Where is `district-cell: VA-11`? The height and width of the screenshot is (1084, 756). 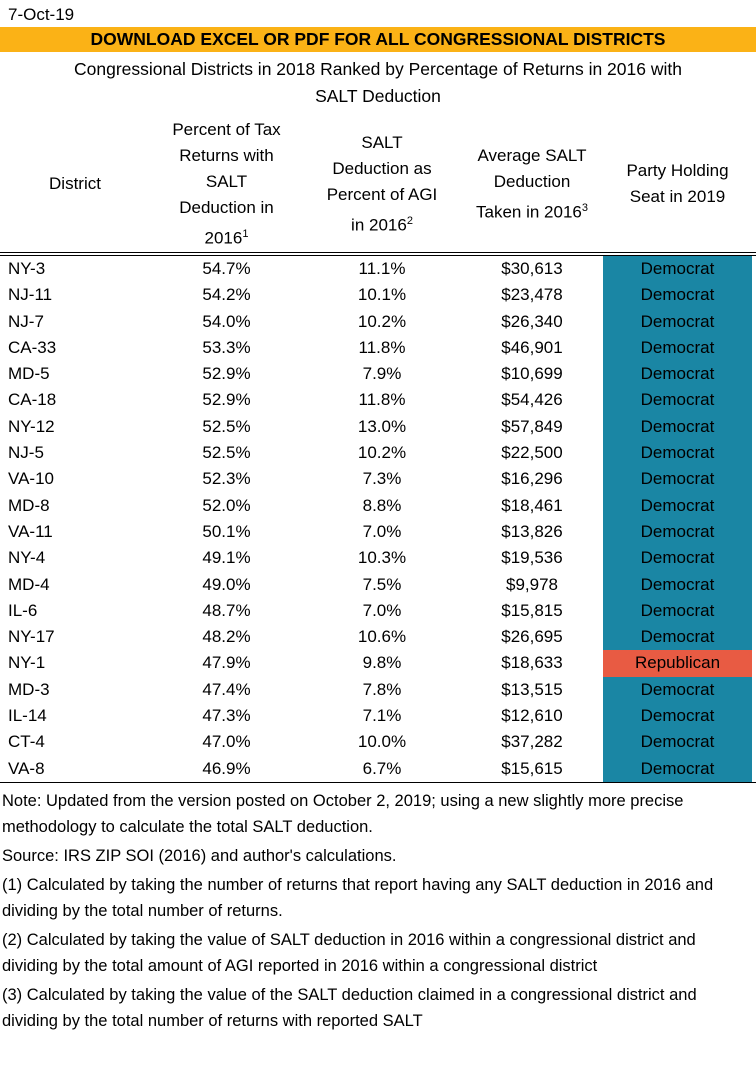
district-cell: VA-11 is located at coordinates (30, 531).